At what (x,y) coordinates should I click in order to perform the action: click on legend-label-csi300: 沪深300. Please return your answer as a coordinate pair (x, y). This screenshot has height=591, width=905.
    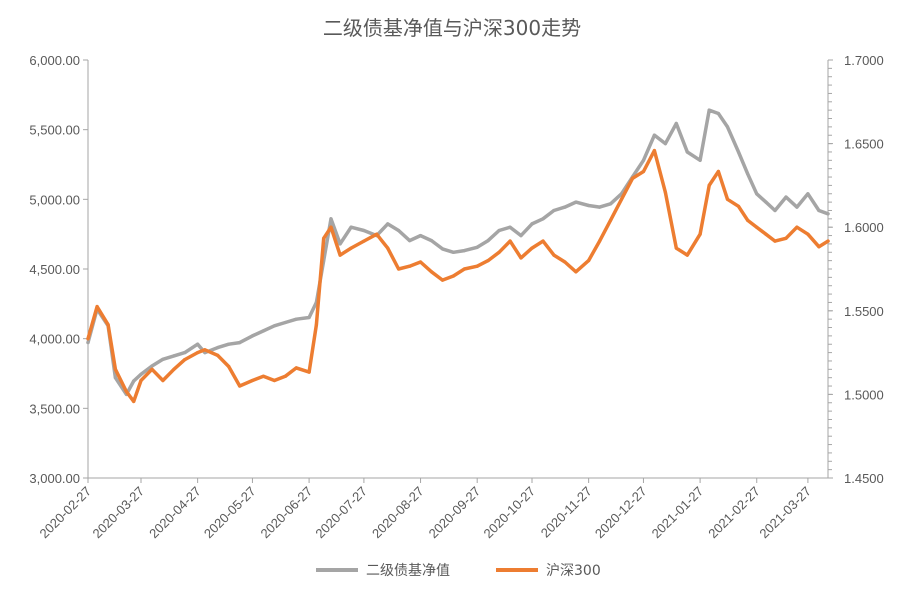
    Looking at the image, I should click on (573, 571).